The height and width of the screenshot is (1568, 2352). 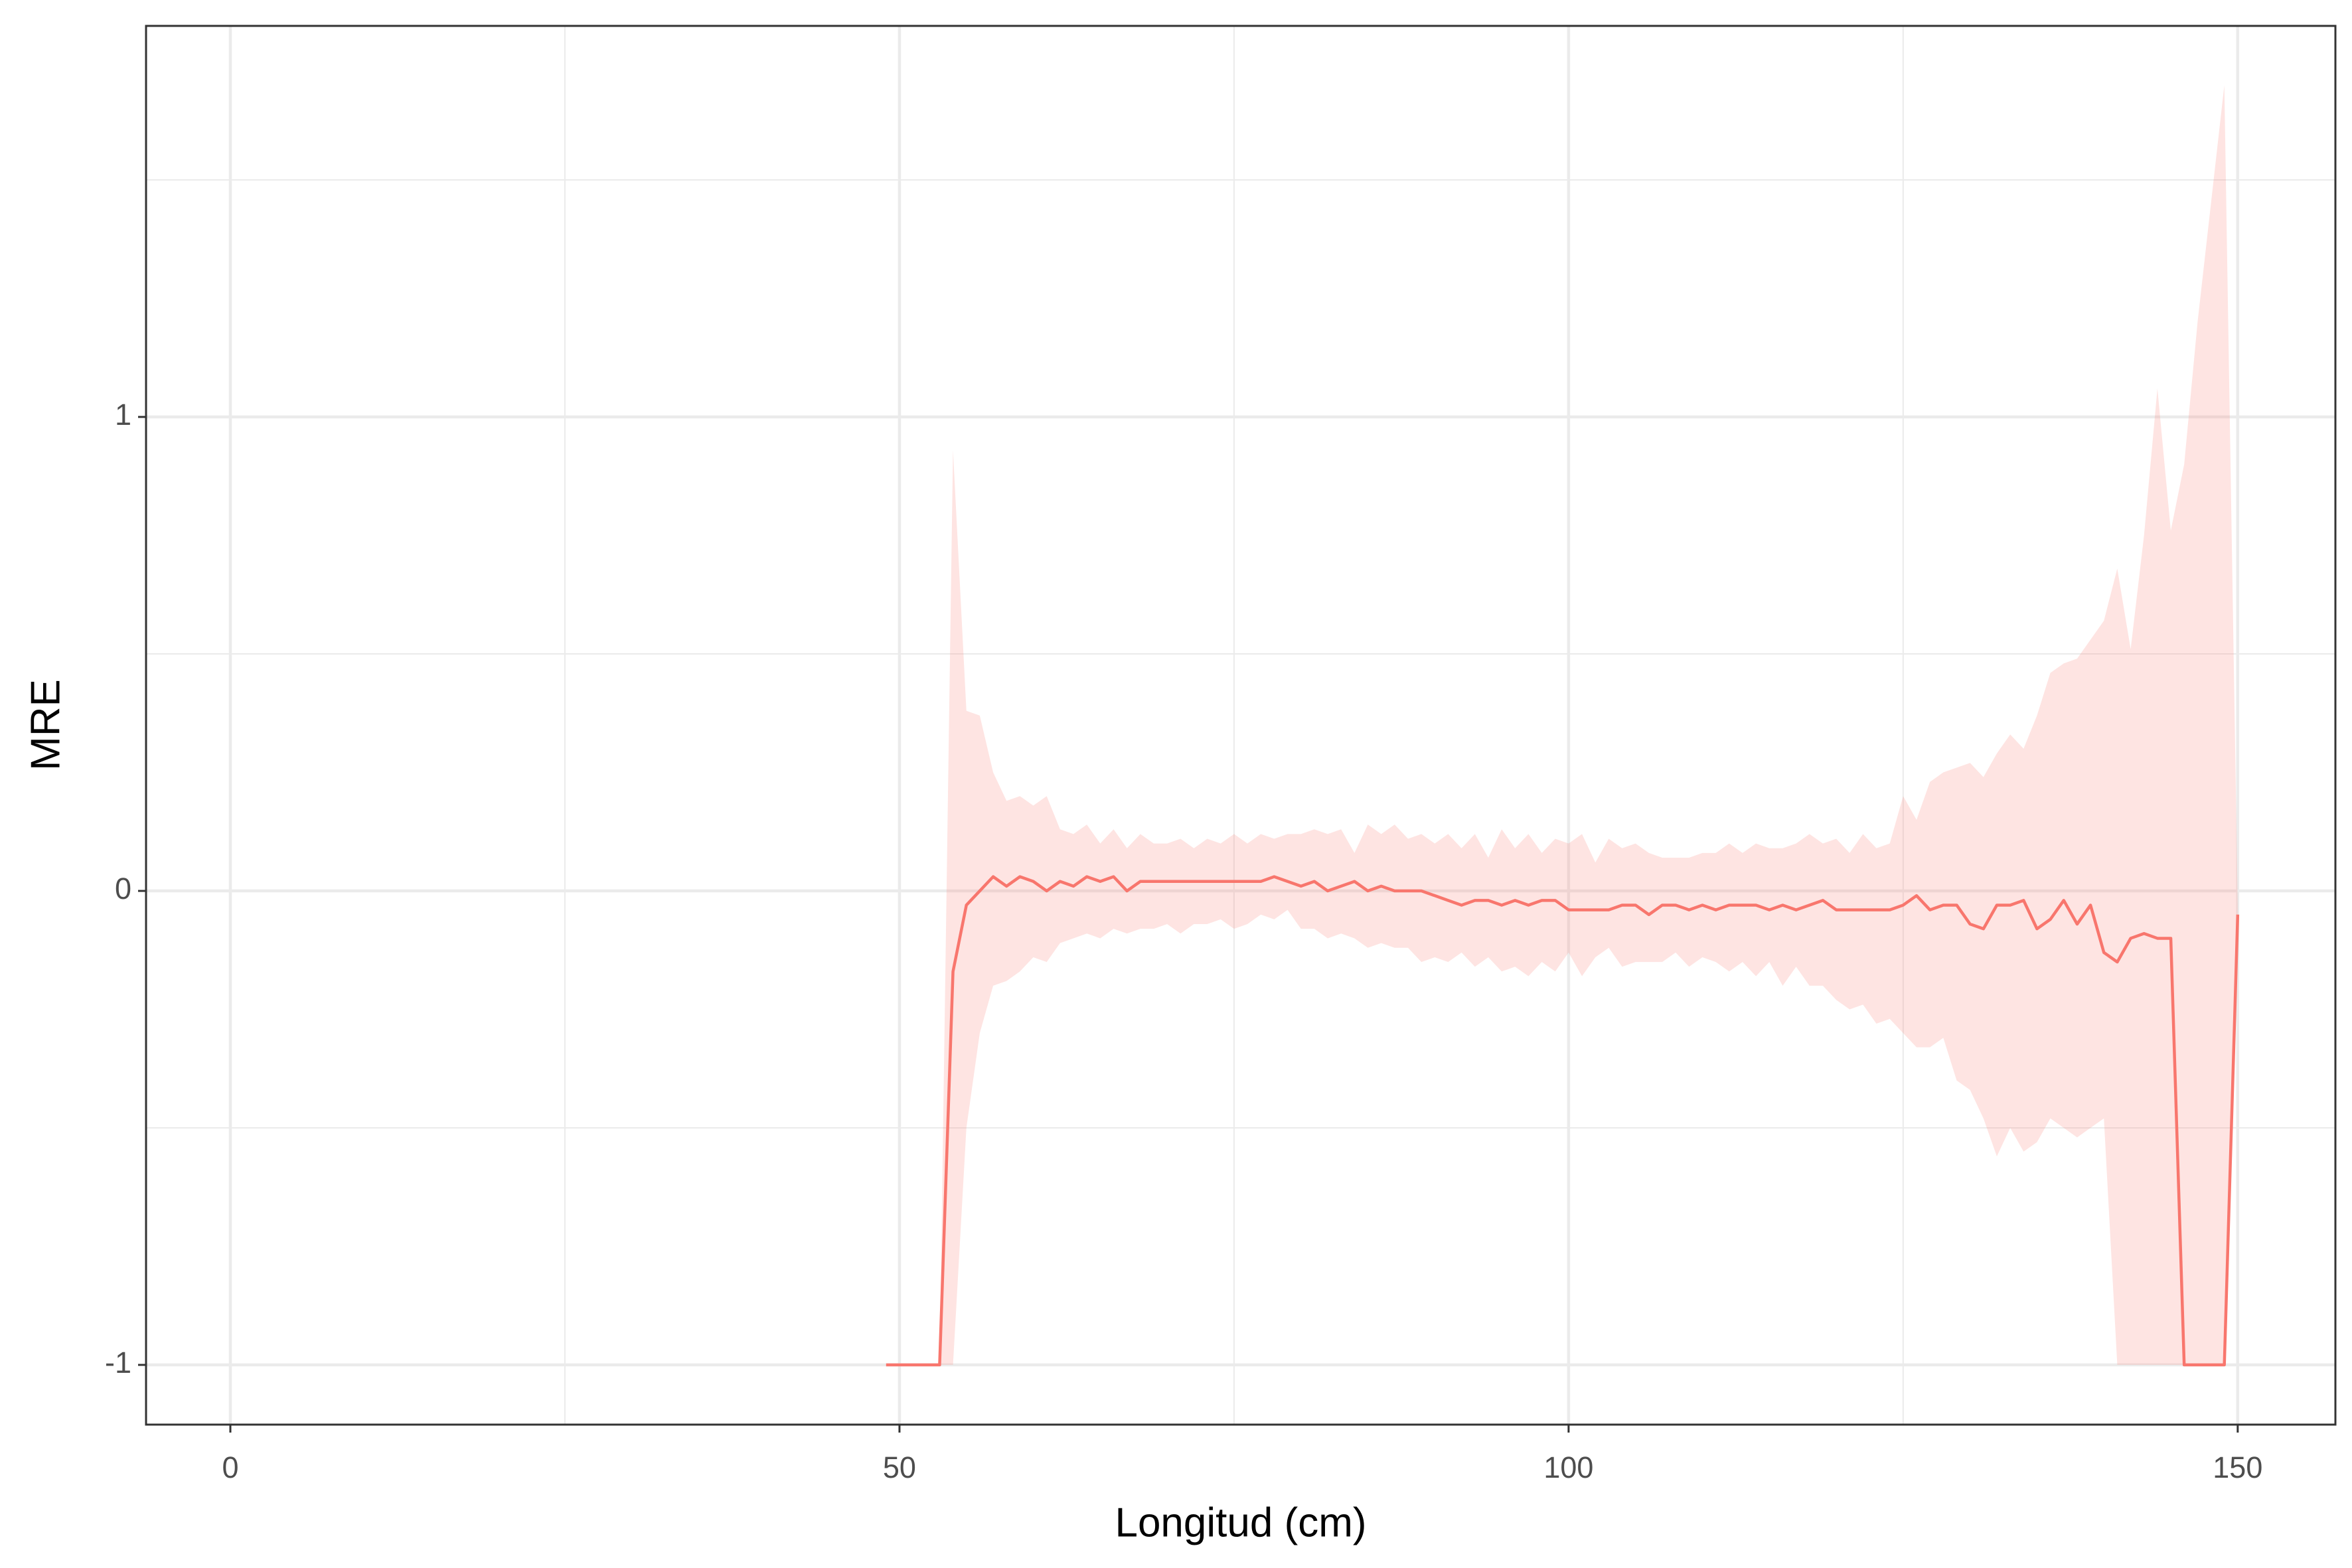 What do you see at coordinates (1568, 1467) in the screenshot?
I see `x-tick-label: 100` at bounding box center [1568, 1467].